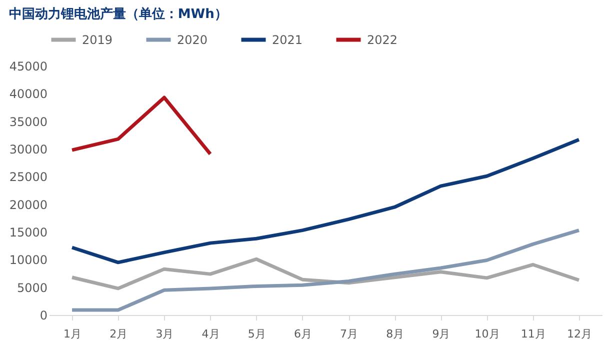 The width and height of the screenshot is (616, 345). What do you see at coordinates (211, 334) in the screenshot?
I see `x-tick-label: 4月` at bounding box center [211, 334].